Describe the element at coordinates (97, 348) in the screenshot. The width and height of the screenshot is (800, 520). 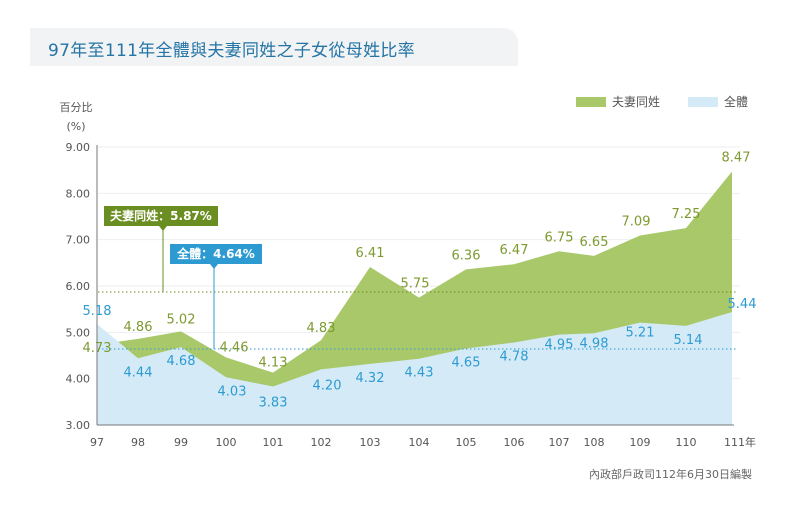
I see `data-label-couple-same-surname: 4.73` at that location.